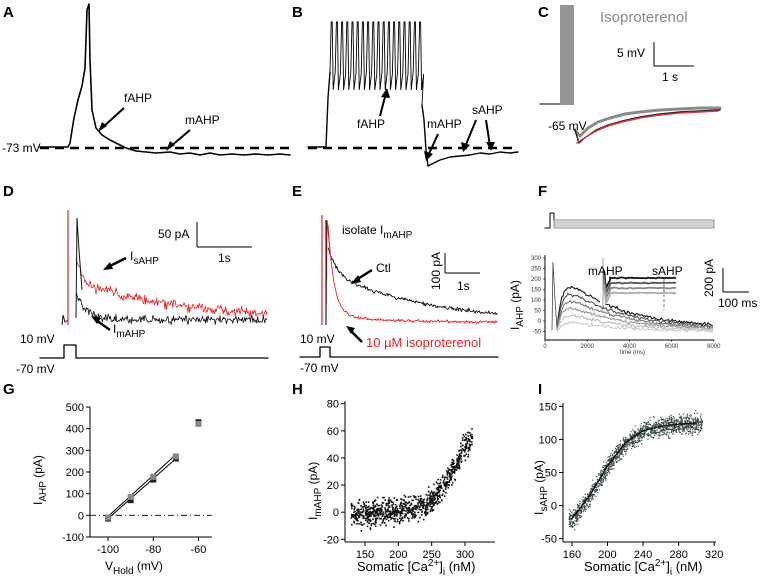 Image resolution: width=765 pixels, height=580 pixels. I want to click on ytick-label: 100, so click(75, 495).